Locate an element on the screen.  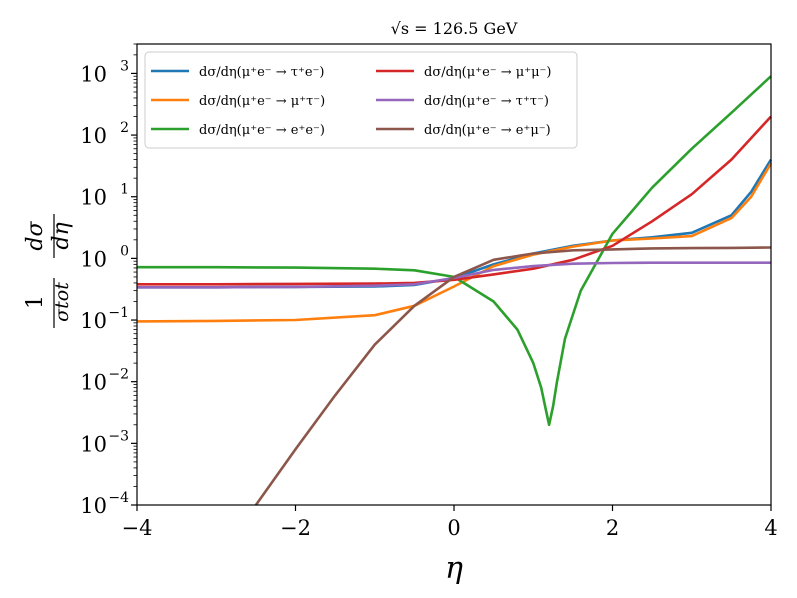
y-tick-exponent: 0 is located at coordinates (124, 251).